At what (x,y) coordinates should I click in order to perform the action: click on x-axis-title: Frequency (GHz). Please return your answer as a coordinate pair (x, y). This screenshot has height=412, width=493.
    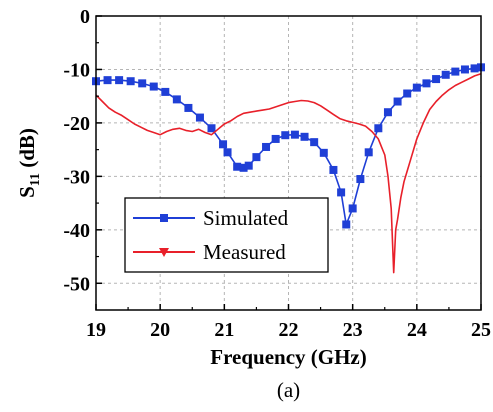
    Looking at the image, I should click on (288, 357).